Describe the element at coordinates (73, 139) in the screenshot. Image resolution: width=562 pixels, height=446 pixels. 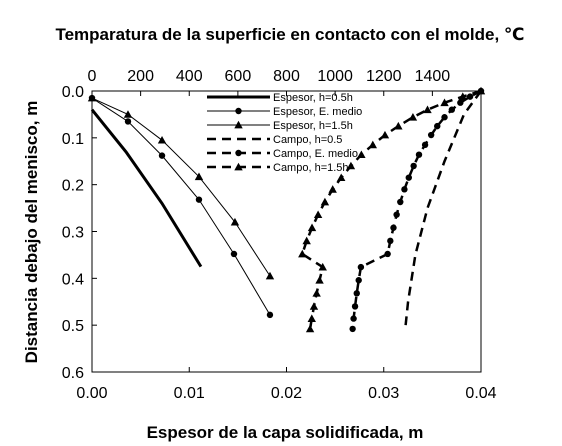
I see `y-tick-label: 0.1` at that location.